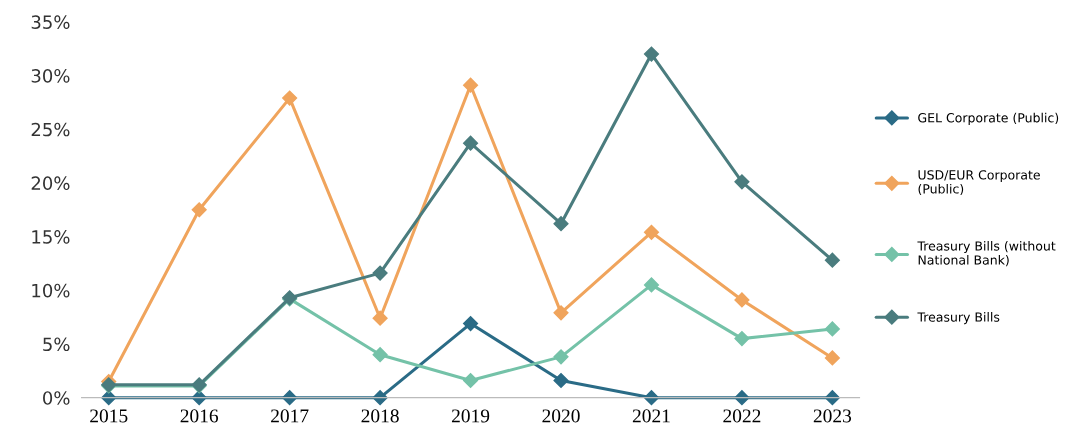 The image size is (1088, 437). What do you see at coordinates (109, 416) in the screenshot?
I see `x-tick-label: 2015` at bounding box center [109, 416].